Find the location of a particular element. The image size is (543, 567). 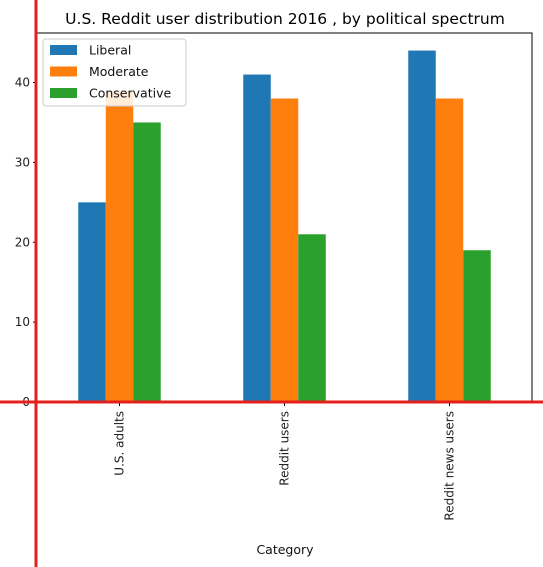

legend-swatch-conservative is located at coordinates (63, 93).